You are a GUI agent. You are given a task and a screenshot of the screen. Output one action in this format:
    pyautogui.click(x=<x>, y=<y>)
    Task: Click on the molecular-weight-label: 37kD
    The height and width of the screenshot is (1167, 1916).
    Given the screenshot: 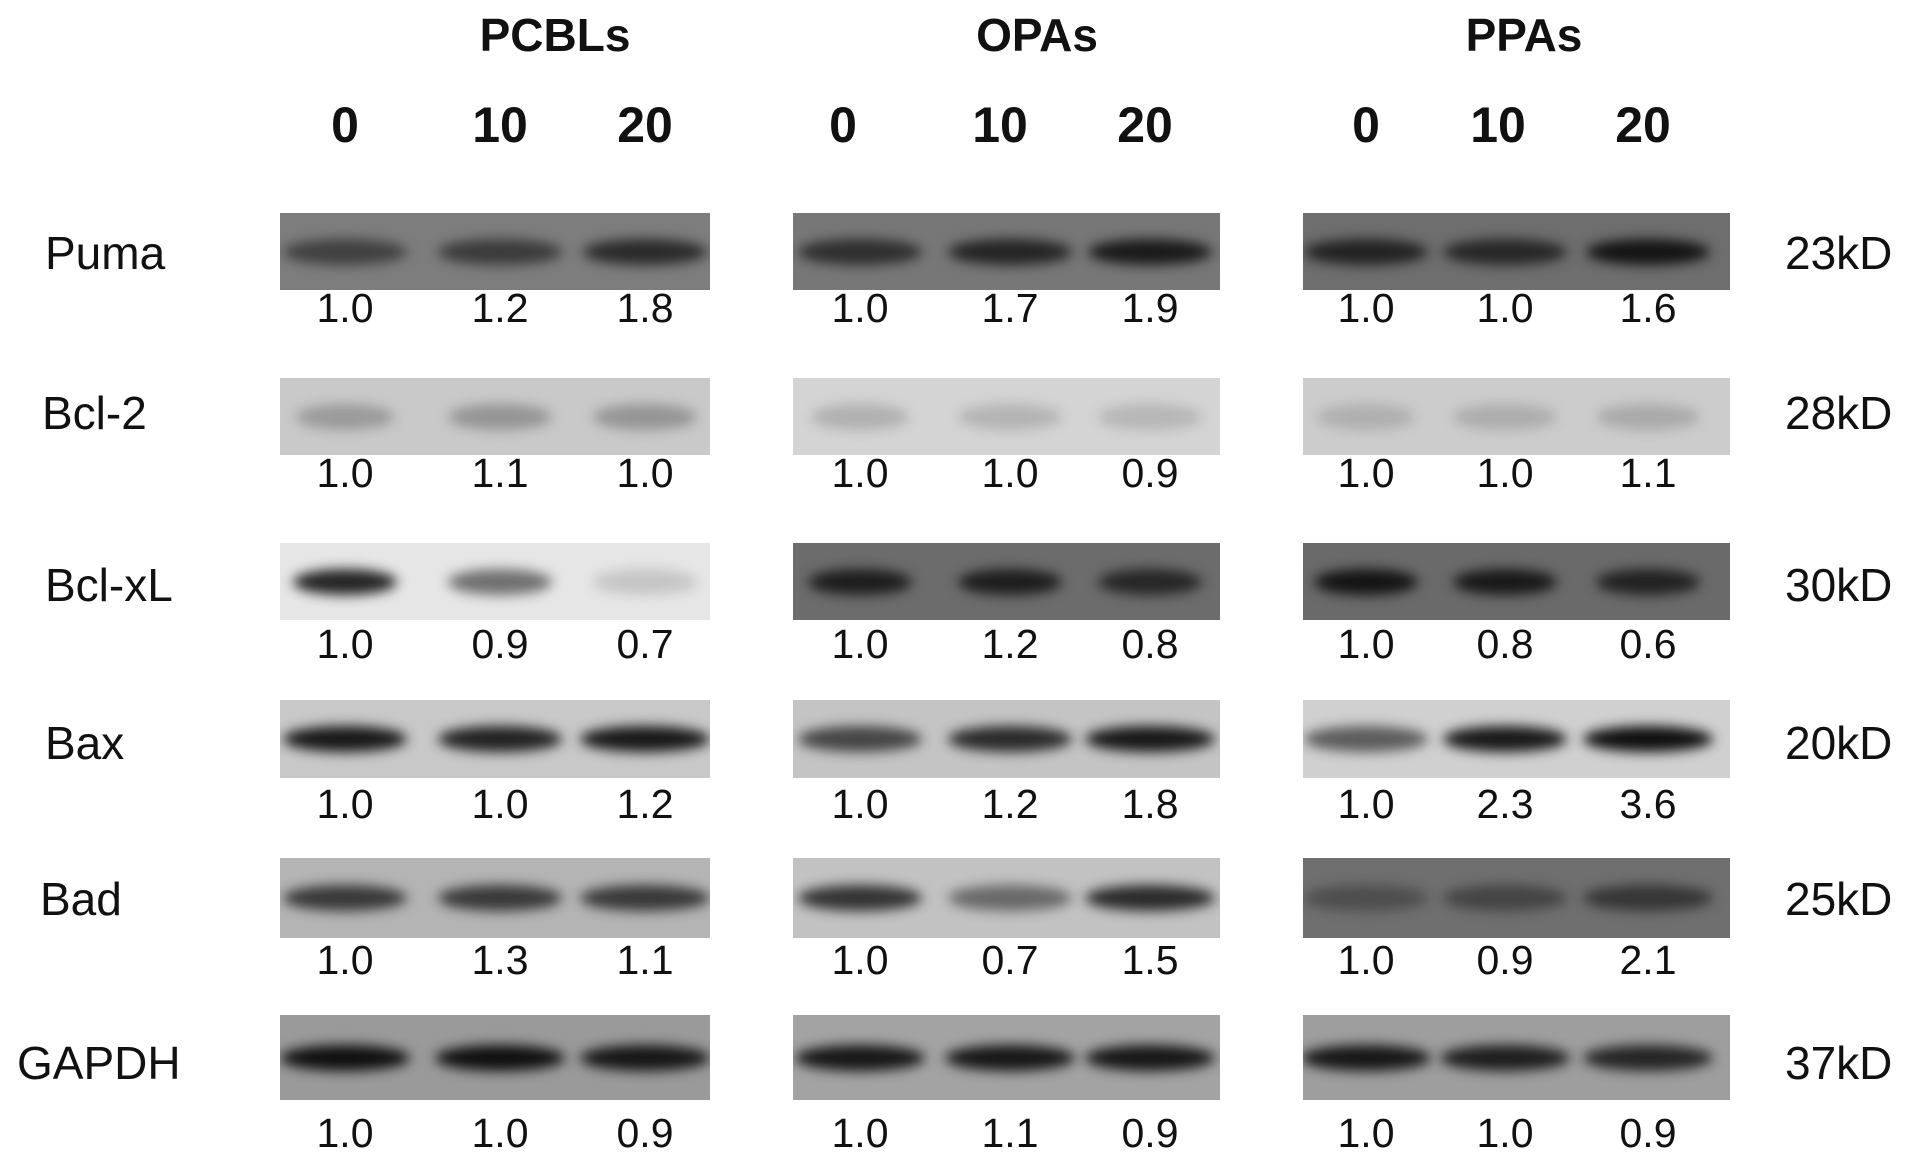 What is the action you would take?
    pyautogui.click(x=1839, y=1063)
    